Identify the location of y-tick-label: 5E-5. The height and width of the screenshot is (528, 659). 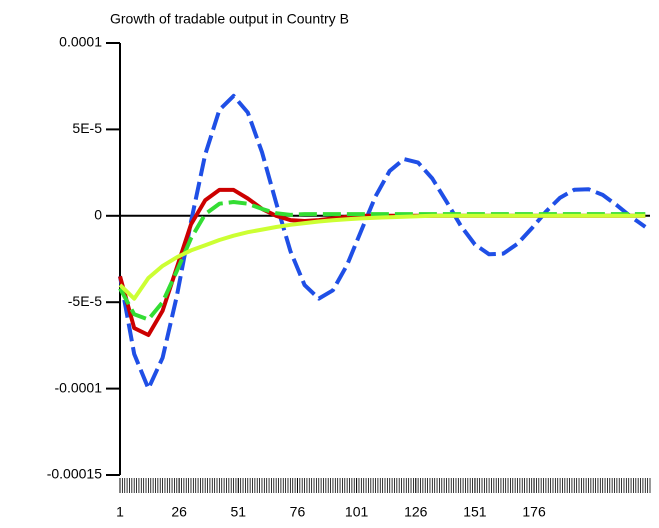
(87, 128).